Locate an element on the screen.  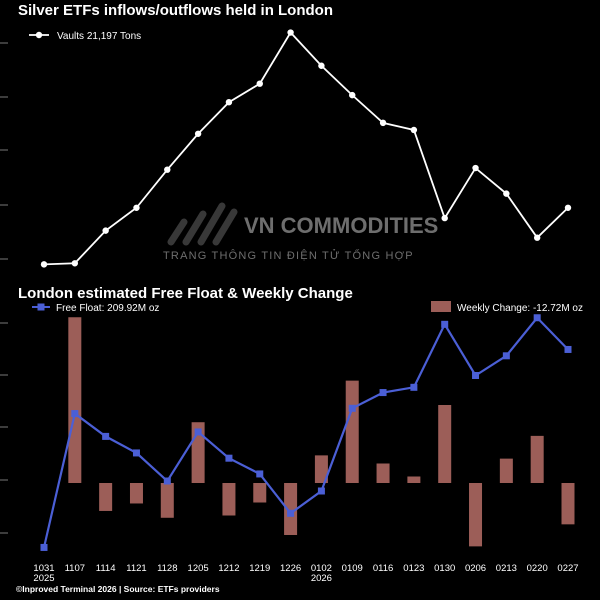
x-tick-sublabel-1031: 2025 is located at coordinates (43, 578).